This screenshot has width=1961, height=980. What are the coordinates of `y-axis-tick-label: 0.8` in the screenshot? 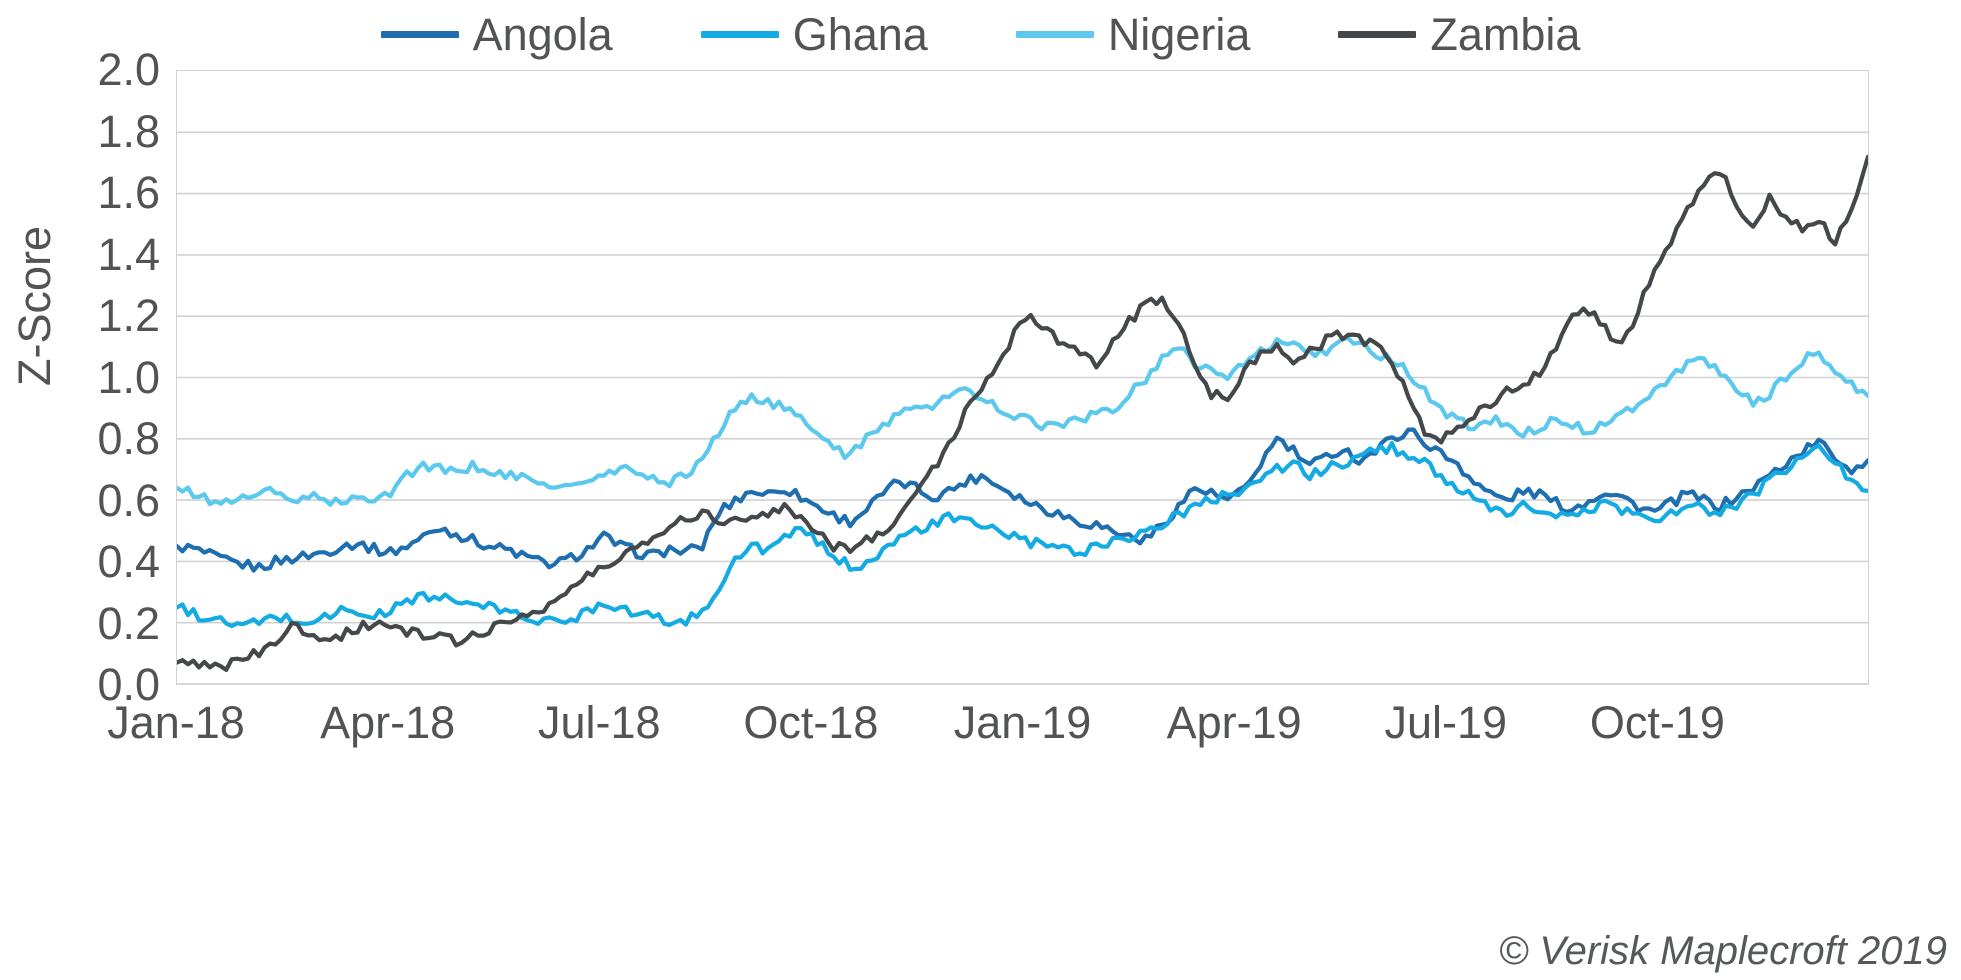 It's located at (128, 438).